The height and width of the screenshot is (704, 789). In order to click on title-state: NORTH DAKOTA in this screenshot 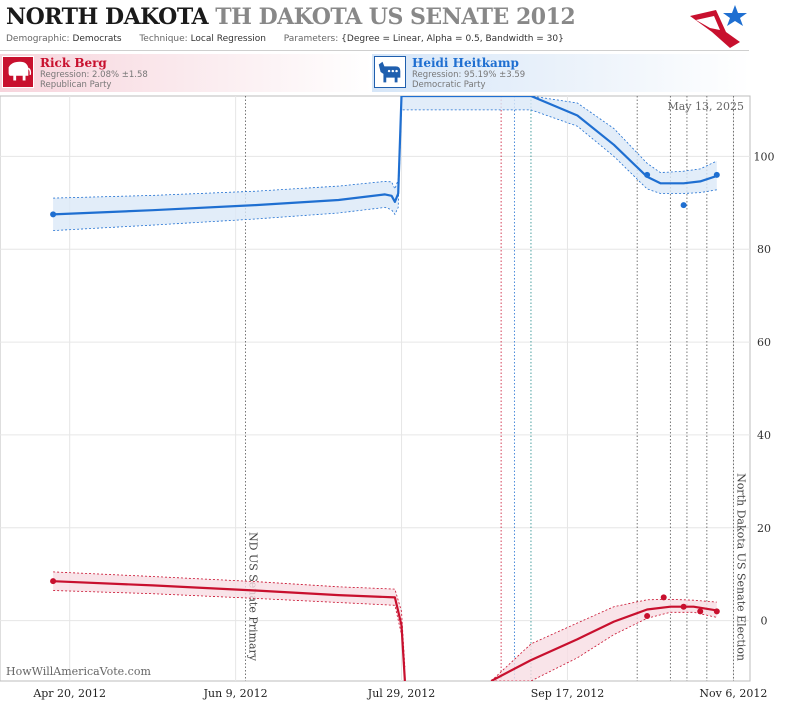, I will do `click(107, 17)`.